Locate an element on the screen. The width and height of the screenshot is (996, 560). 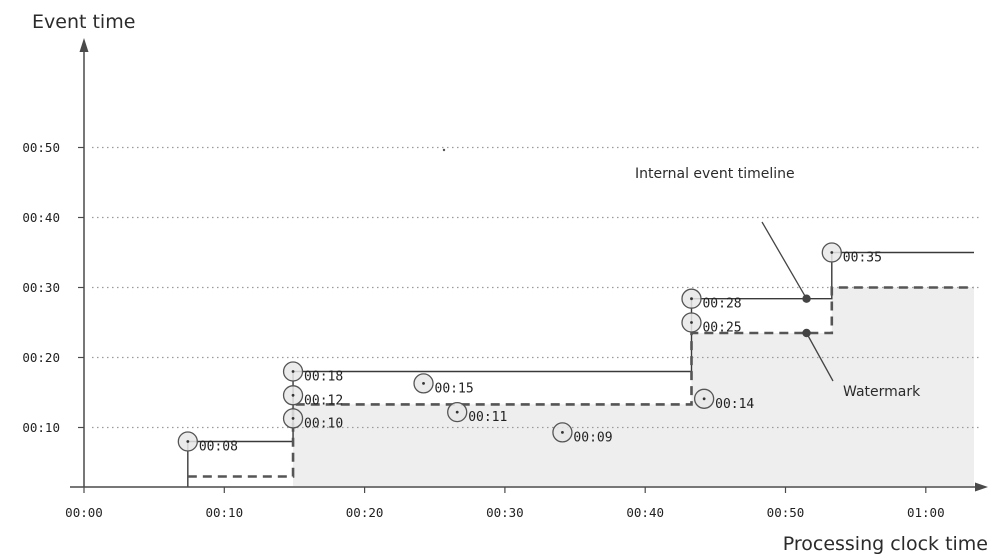
event-point-label: 00:18 is located at coordinates (323, 377).